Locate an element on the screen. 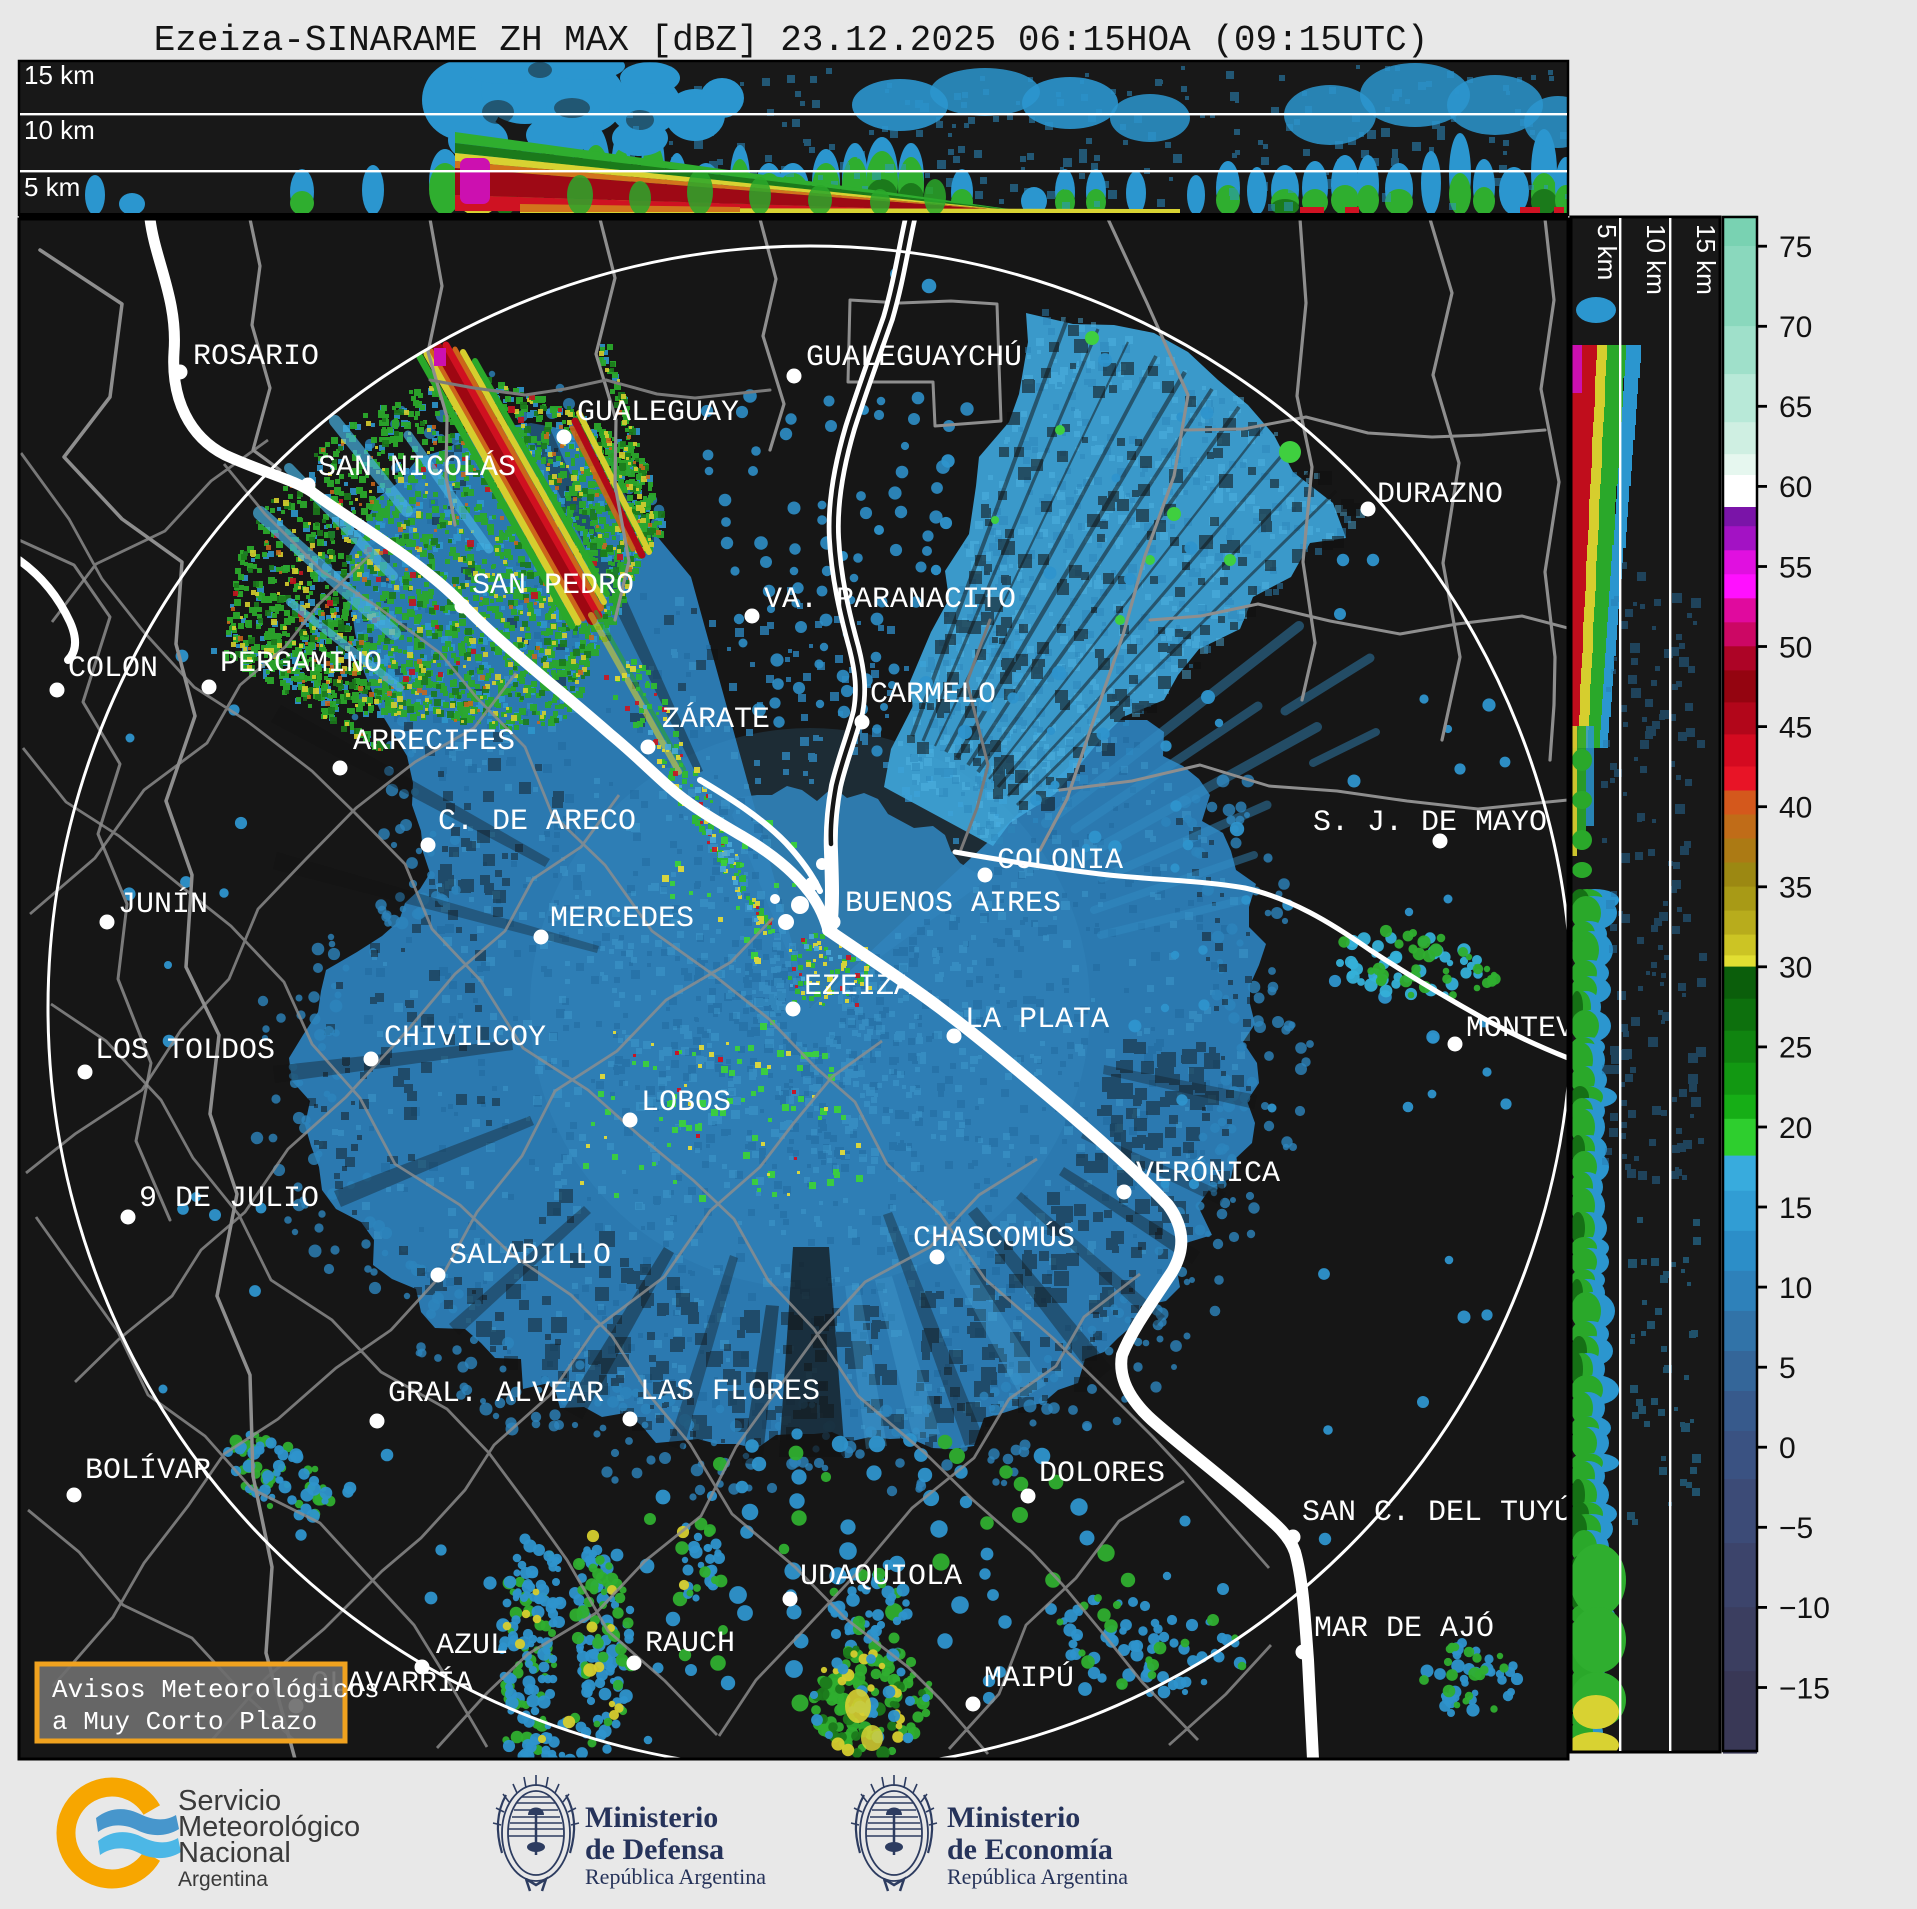 The height and width of the screenshot is (1909, 1917). svg-text: CARMELO is located at coordinates (933, 695).